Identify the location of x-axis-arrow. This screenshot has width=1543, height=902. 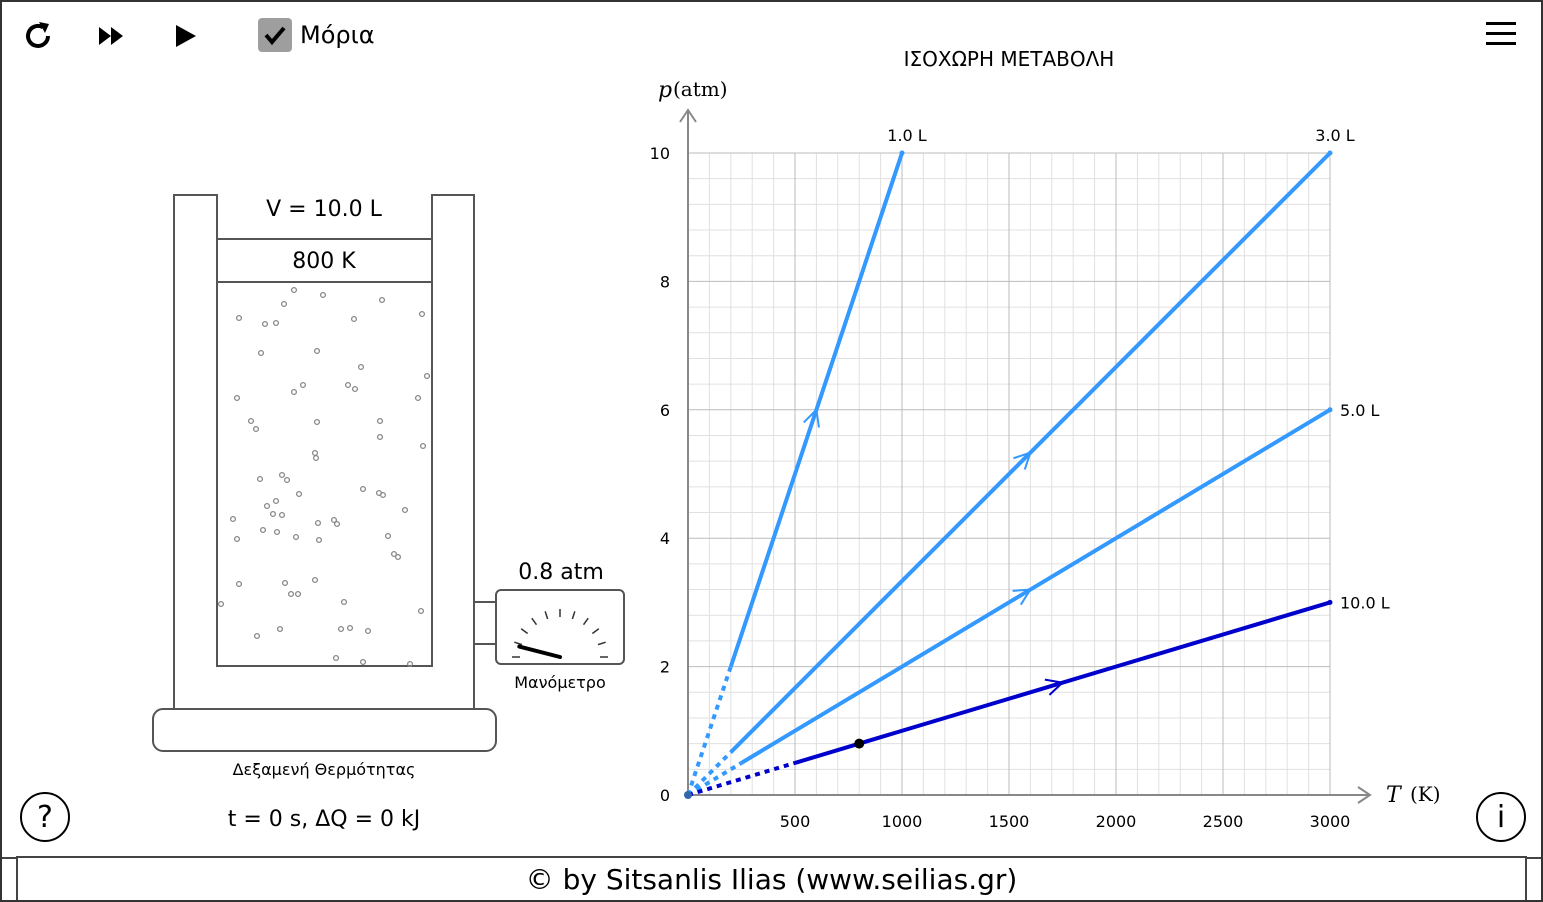
(1364, 795).